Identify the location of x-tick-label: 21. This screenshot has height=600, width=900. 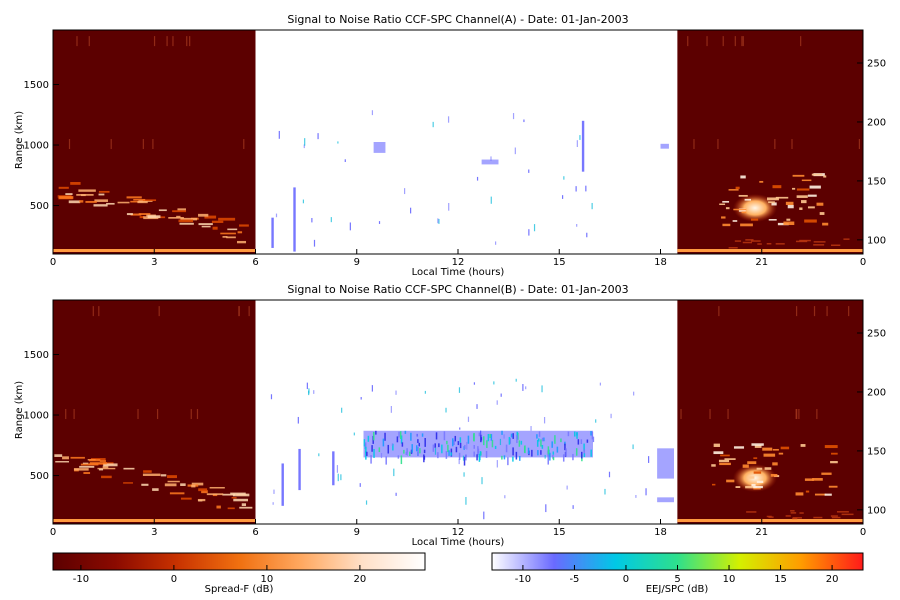
(761, 262).